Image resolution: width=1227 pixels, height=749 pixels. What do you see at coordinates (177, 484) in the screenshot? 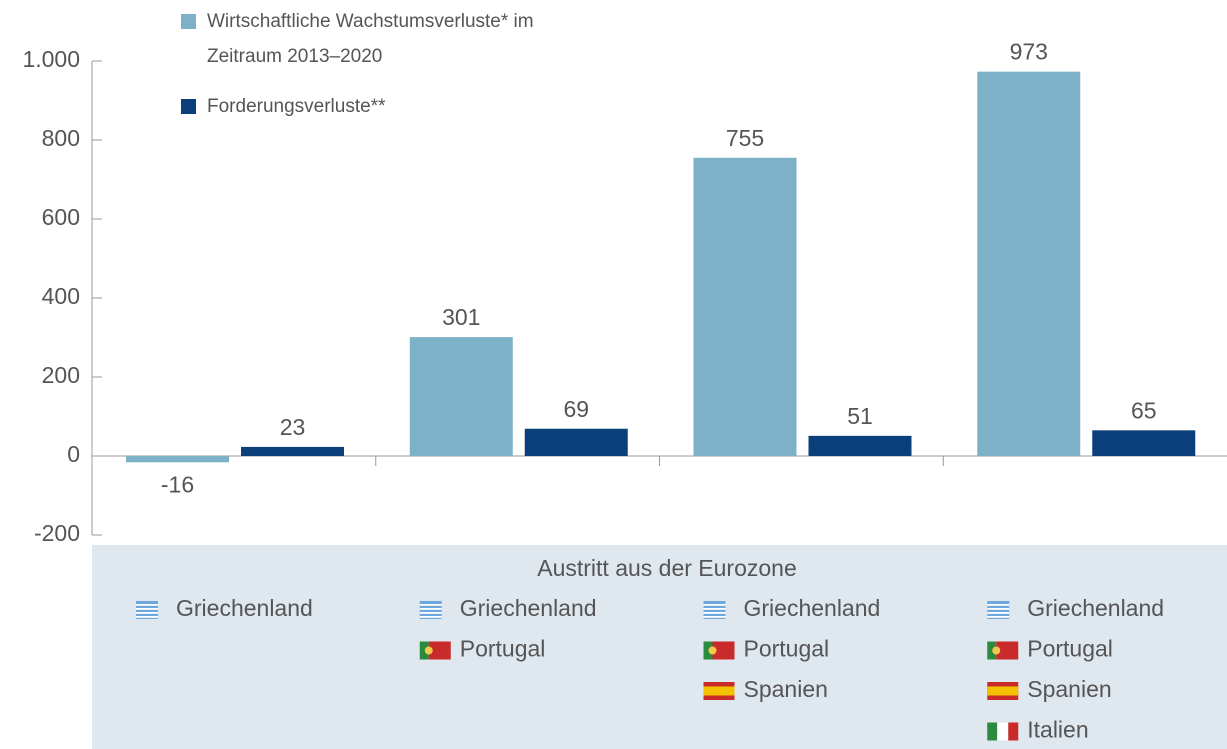
I see `value-label: -16` at bounding box center [177, 484].